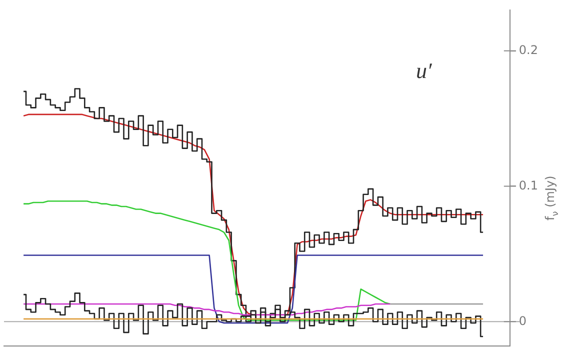 The image size is (565, 358). What do you see at coordinates (425, 70) in the screenshot?
I see `annotation: u′` at bounding box center [425, 70].